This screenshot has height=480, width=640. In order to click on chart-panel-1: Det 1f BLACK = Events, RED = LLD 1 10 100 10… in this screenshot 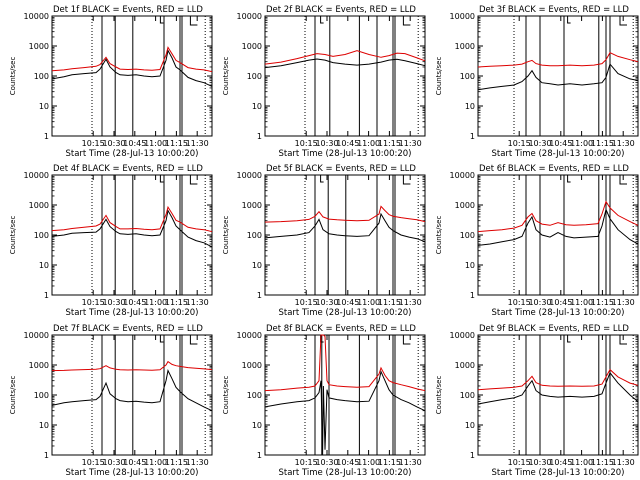, I will do `click(111, 82)`.